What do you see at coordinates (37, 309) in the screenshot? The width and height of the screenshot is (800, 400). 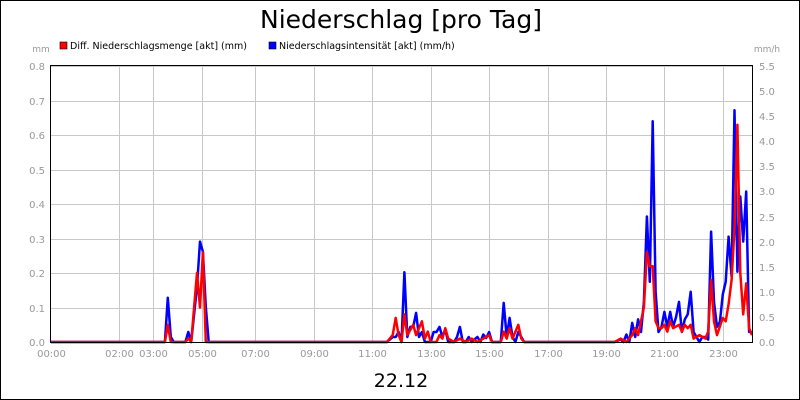 I see `y-left-tick-label: 0.1` at bounding box center [37, 309].